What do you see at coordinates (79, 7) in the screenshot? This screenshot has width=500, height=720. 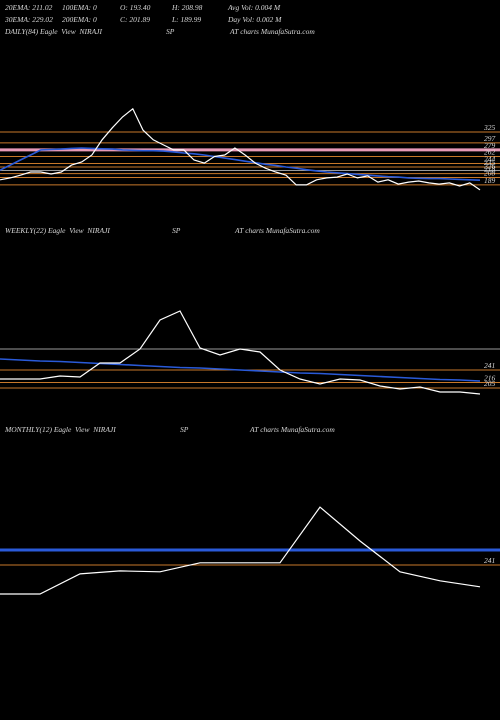 I see `indicator-text: 100EMA: 0` at bounding box center [79, 7].